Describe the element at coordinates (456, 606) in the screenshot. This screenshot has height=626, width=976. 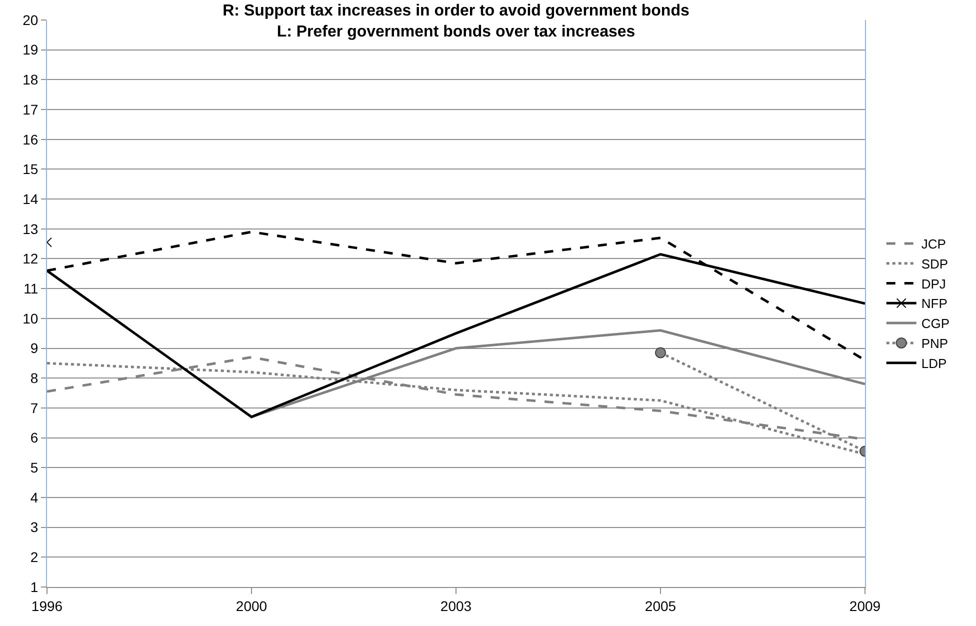
I see `x-tick-label: 2003` at that location.